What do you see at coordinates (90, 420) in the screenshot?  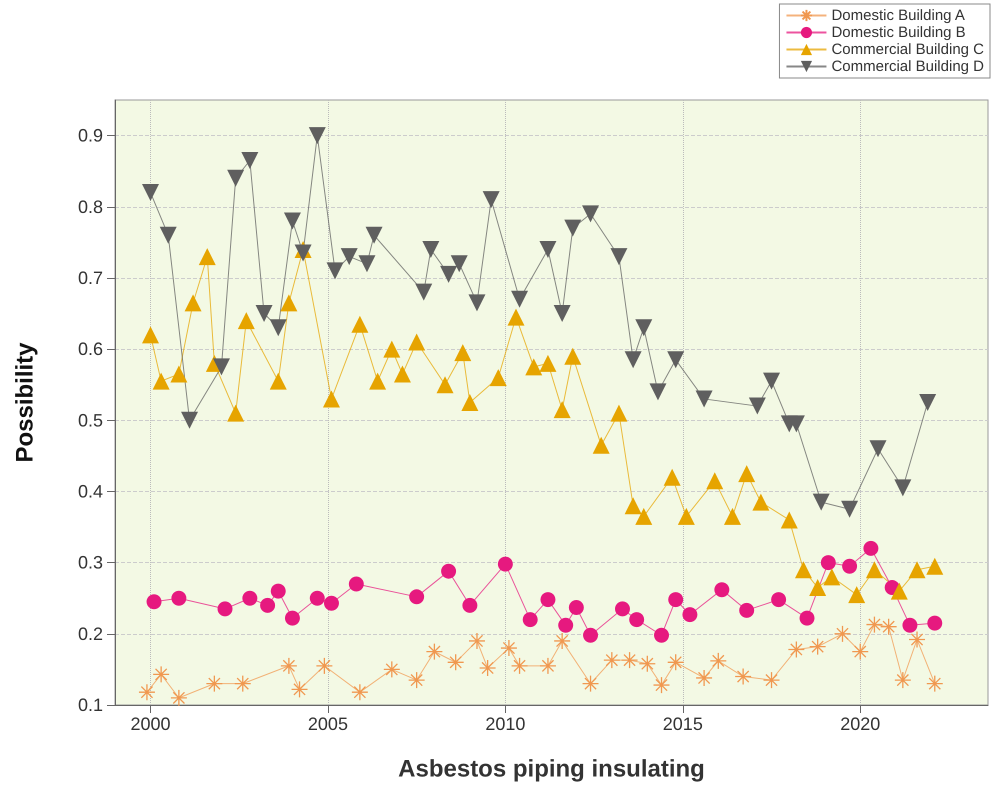 I see `y-tick-label: 0.5` at bounding box center [90, 420].